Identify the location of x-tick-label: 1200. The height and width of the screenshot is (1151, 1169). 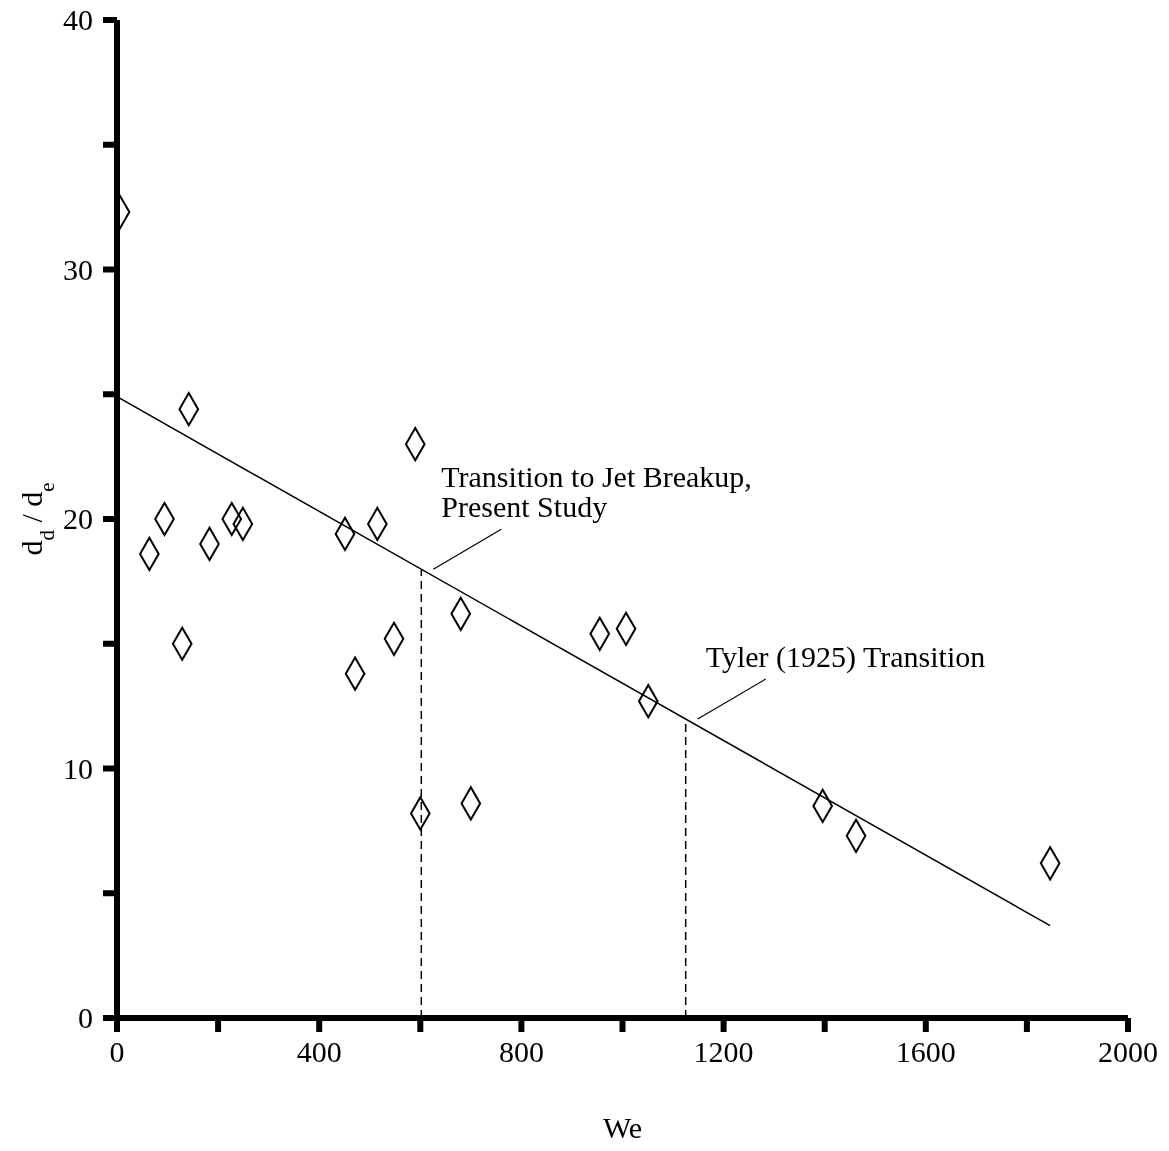
(723, 1051).